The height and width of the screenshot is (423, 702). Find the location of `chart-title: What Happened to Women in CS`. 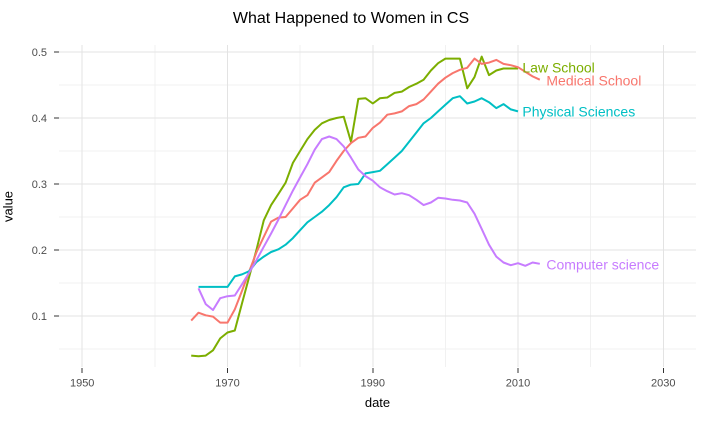

chart-title: What Happened to Women in CS is located at coordinates (351, 18).